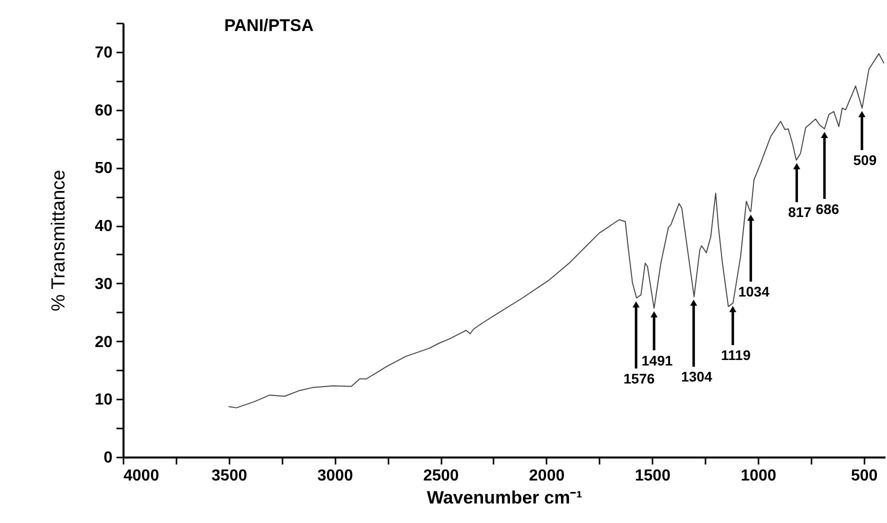 The image size is (887, 523). I want to click on y-axis-title: % Transmittance, so click(59, 241).